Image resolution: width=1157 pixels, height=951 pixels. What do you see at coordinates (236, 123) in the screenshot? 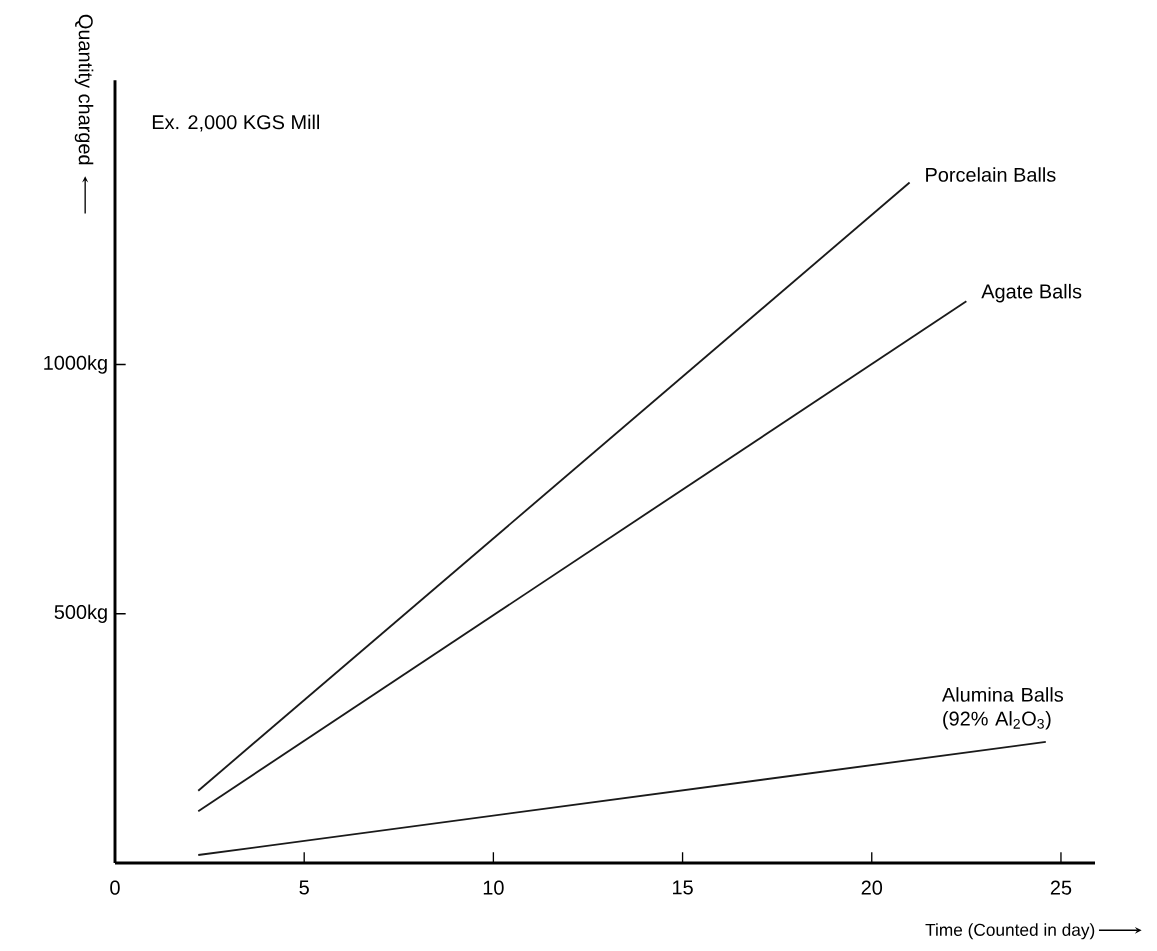
I see `annotation: Ex. 2,000 KGS Mill` at bounding box center [236, 123].